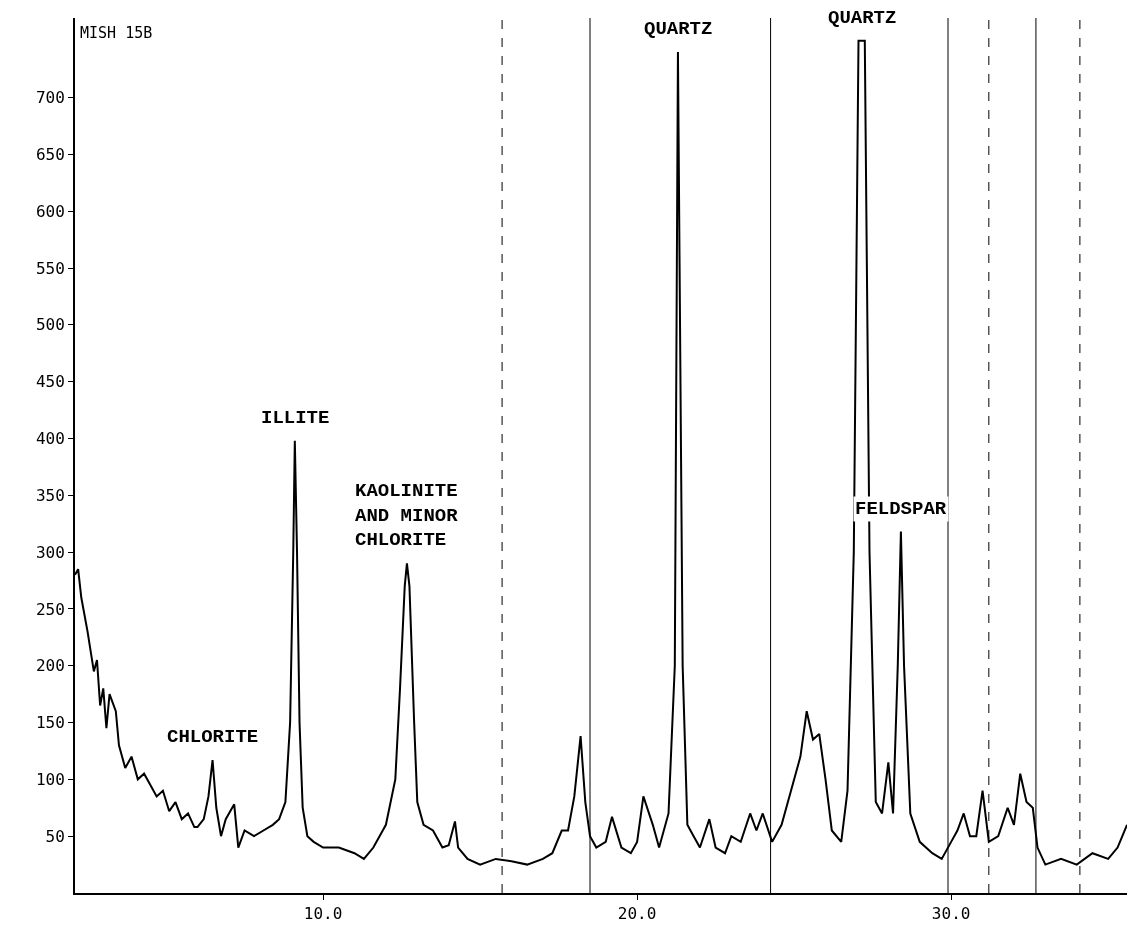 The width and height of the screenshot is (1135, 935). What do you see at coordinates (55, 836) in the screenshot?
I see `y-tick-label: 50` at bounding box center [55, 836].